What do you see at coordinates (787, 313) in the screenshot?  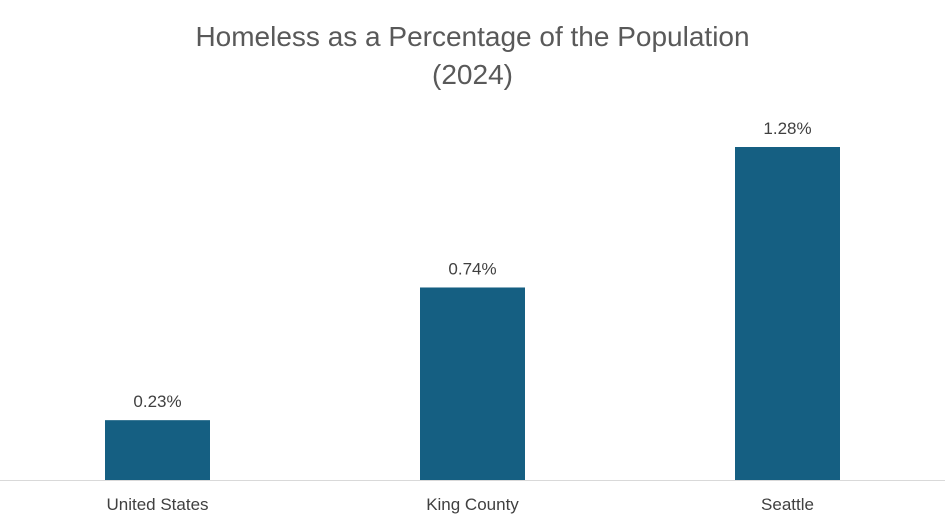 I see `bar-seattle` at bounding box center [787, 313].